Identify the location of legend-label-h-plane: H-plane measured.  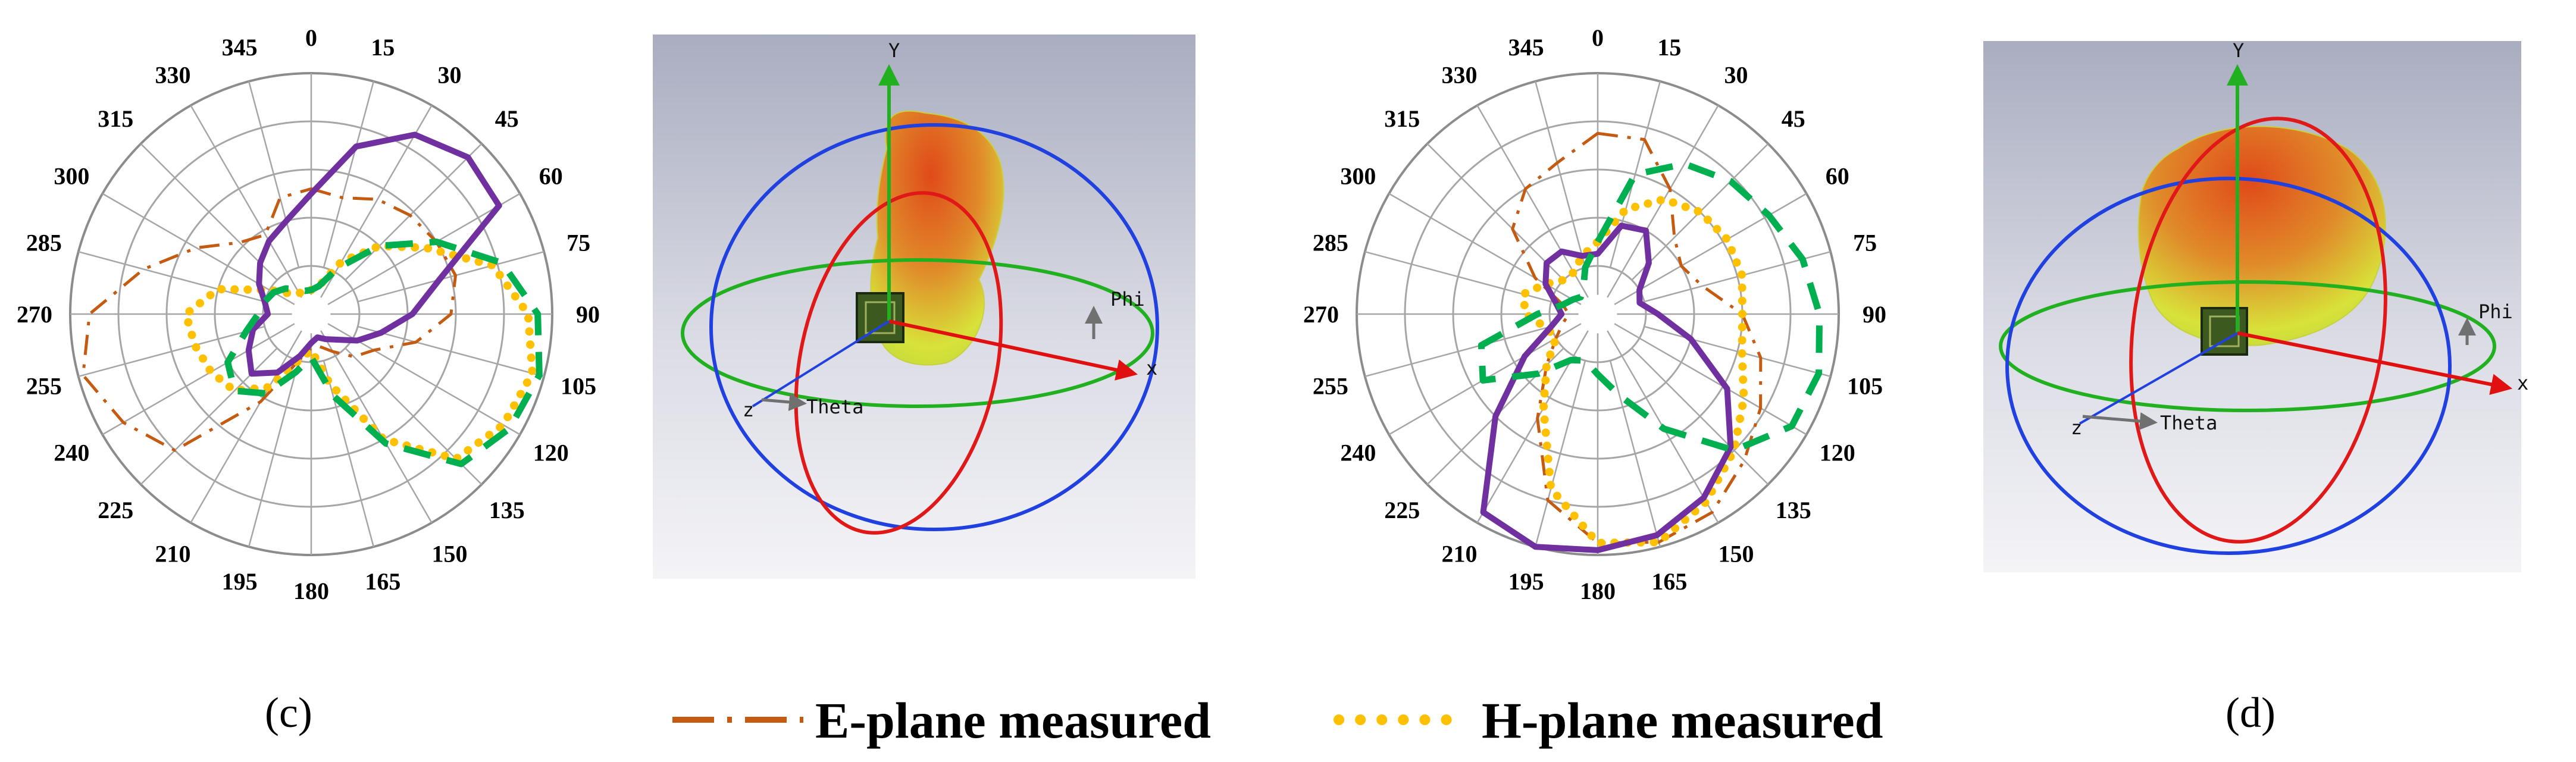
(1682, 720).